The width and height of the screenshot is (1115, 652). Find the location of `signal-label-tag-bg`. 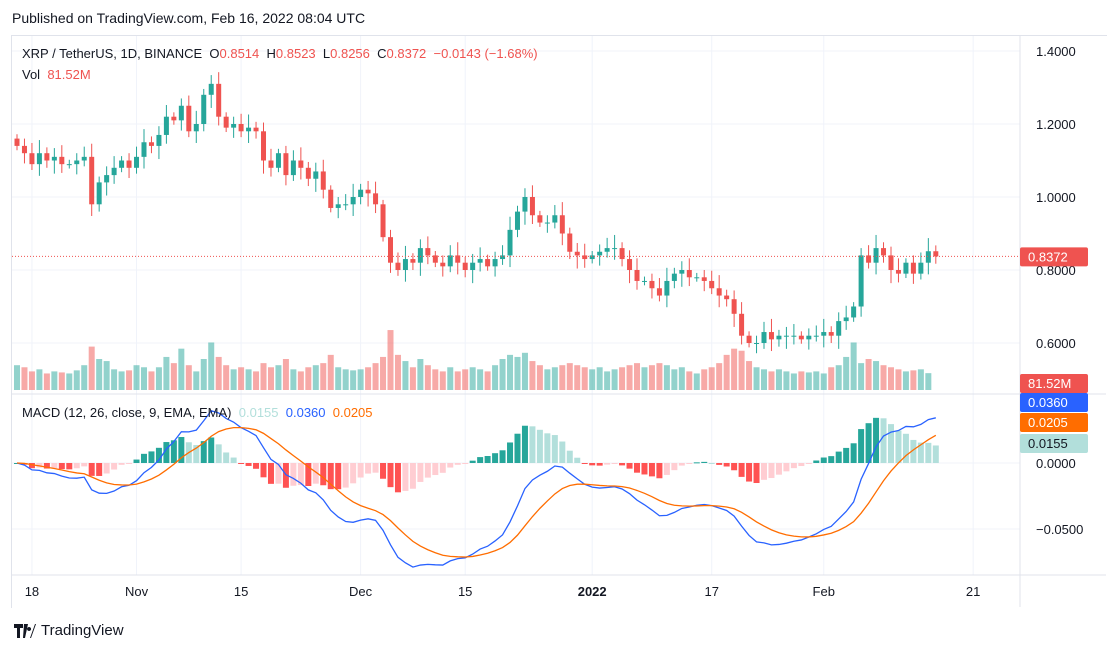

signal-label-tag-bg is located at coordinates (1054, 422).